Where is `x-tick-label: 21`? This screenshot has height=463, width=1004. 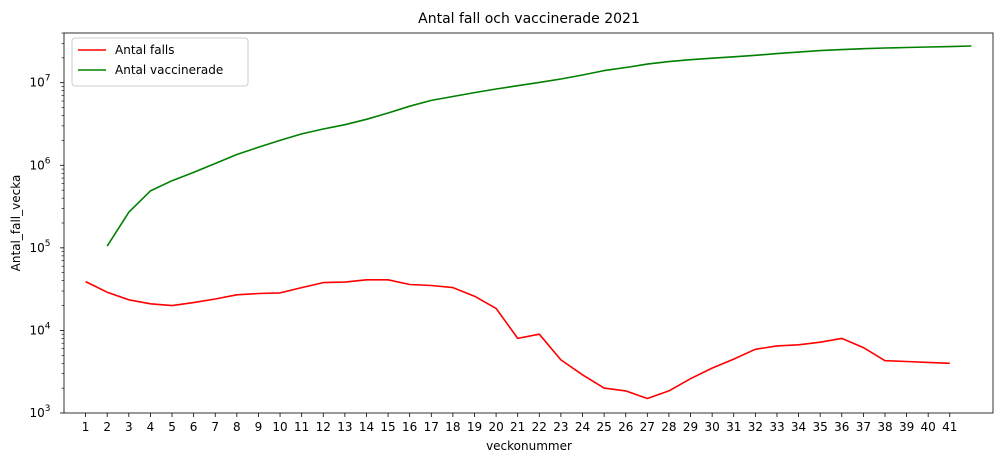 x-tick-label: 21 is located at coordinates (517, 427).